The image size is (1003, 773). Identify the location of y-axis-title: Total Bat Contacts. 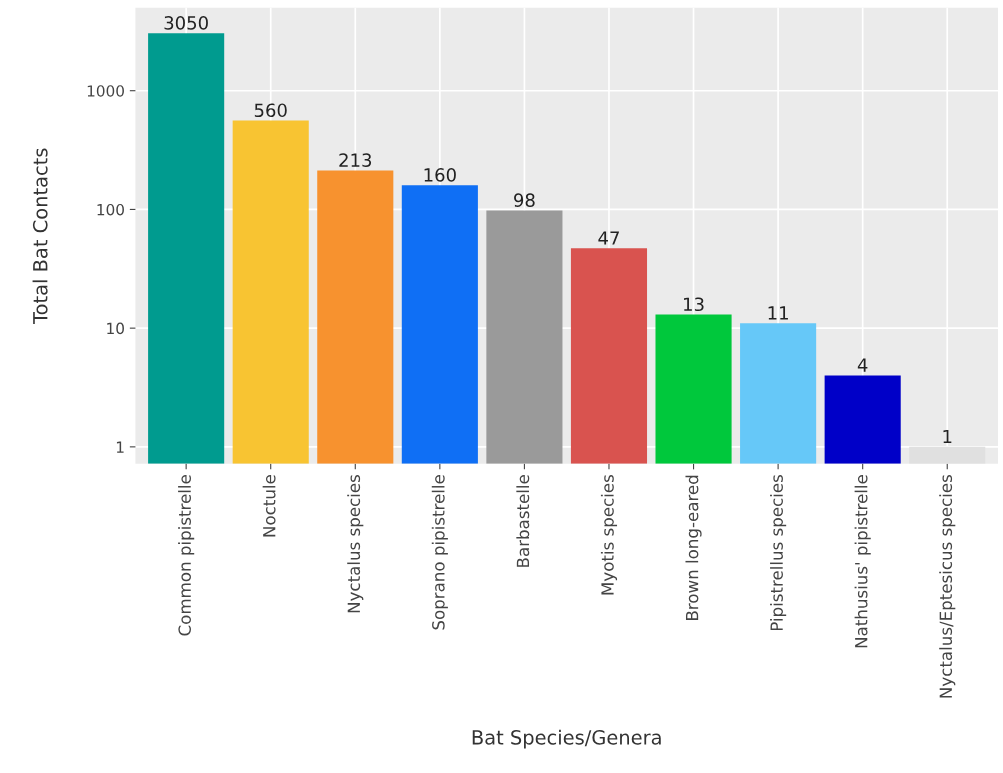
(40, 236).